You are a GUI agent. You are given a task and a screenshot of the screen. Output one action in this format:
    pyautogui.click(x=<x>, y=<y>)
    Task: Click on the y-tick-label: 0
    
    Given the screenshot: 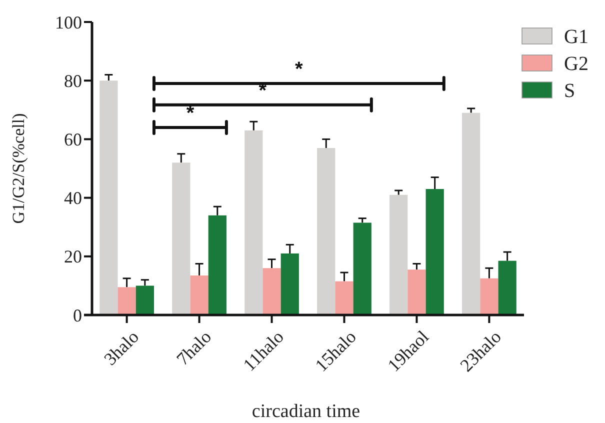 What is the action you would take?
    pyautogui.click(x=77, y=315)
    